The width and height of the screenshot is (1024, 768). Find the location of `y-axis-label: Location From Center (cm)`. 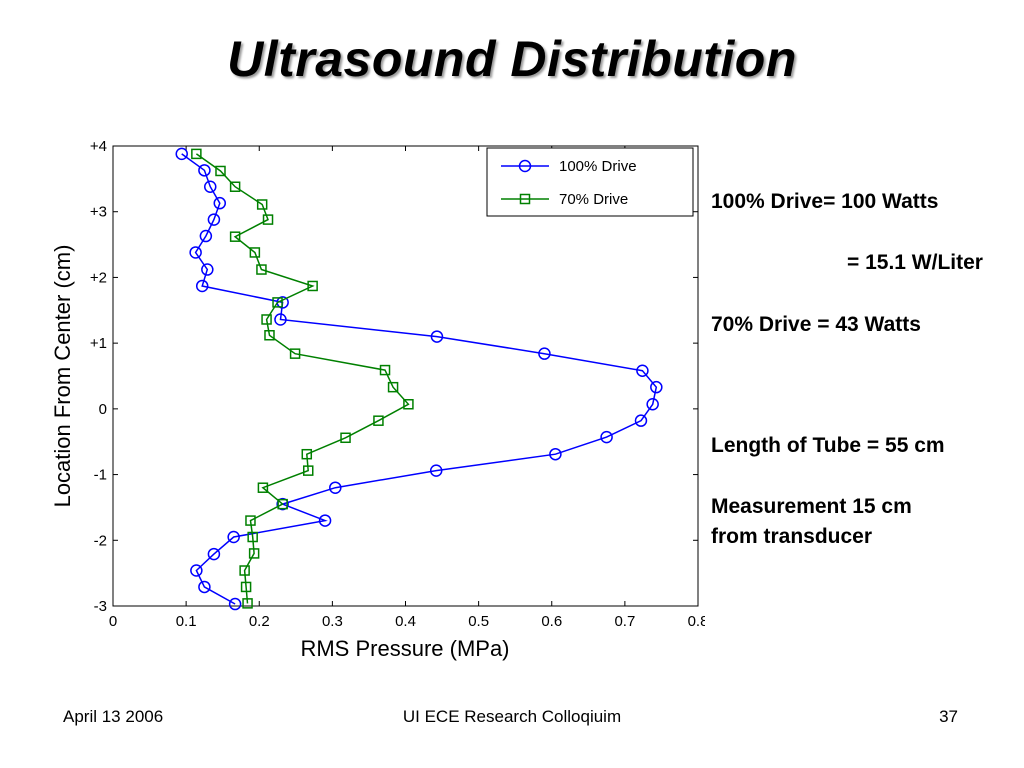

y-axis-label: Location From Center (cm) is located at coordinates (62, 376).